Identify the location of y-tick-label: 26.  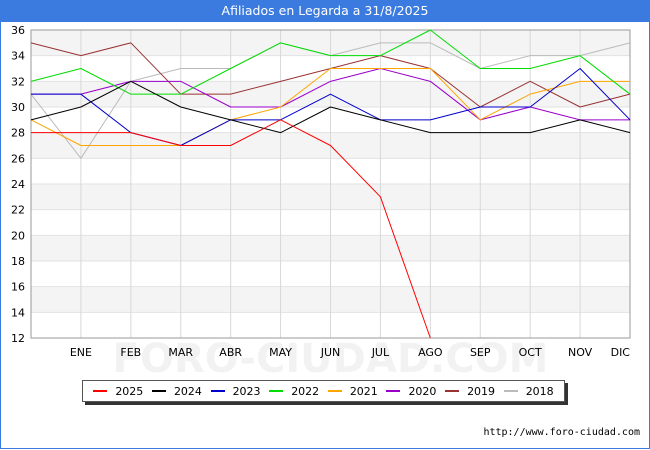
(18, 158).